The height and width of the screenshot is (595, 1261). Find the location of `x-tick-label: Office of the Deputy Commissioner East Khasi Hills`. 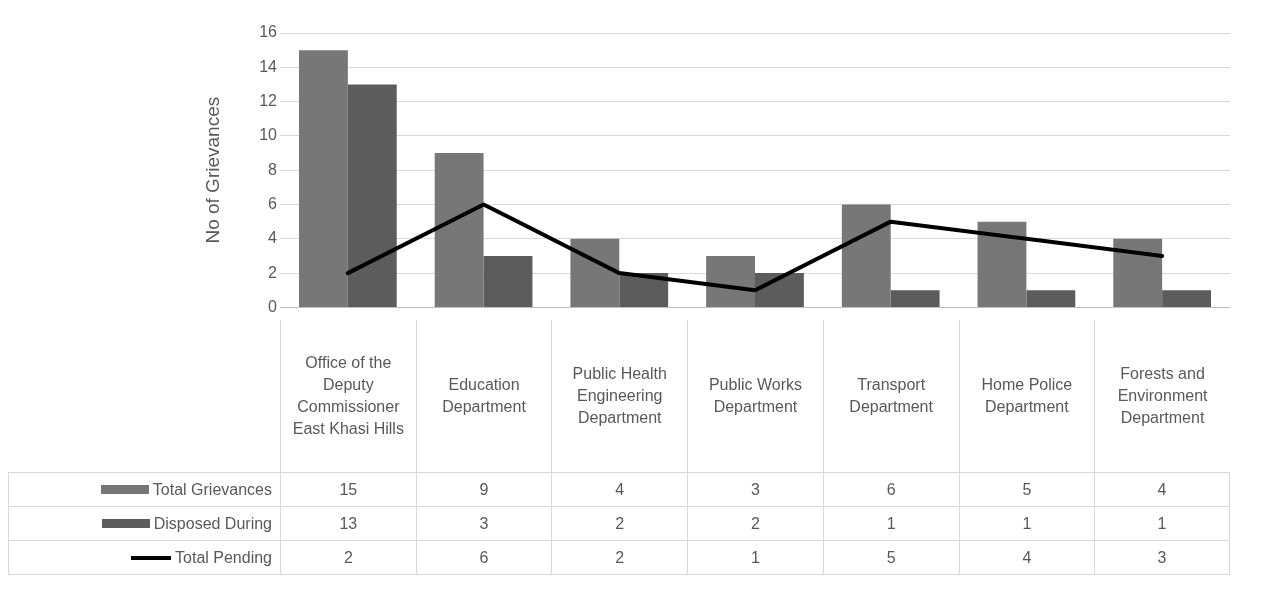

x-tick-label: Office of the Deputy Commissioner East Khasi Hills is located at coordinates (348, 396).